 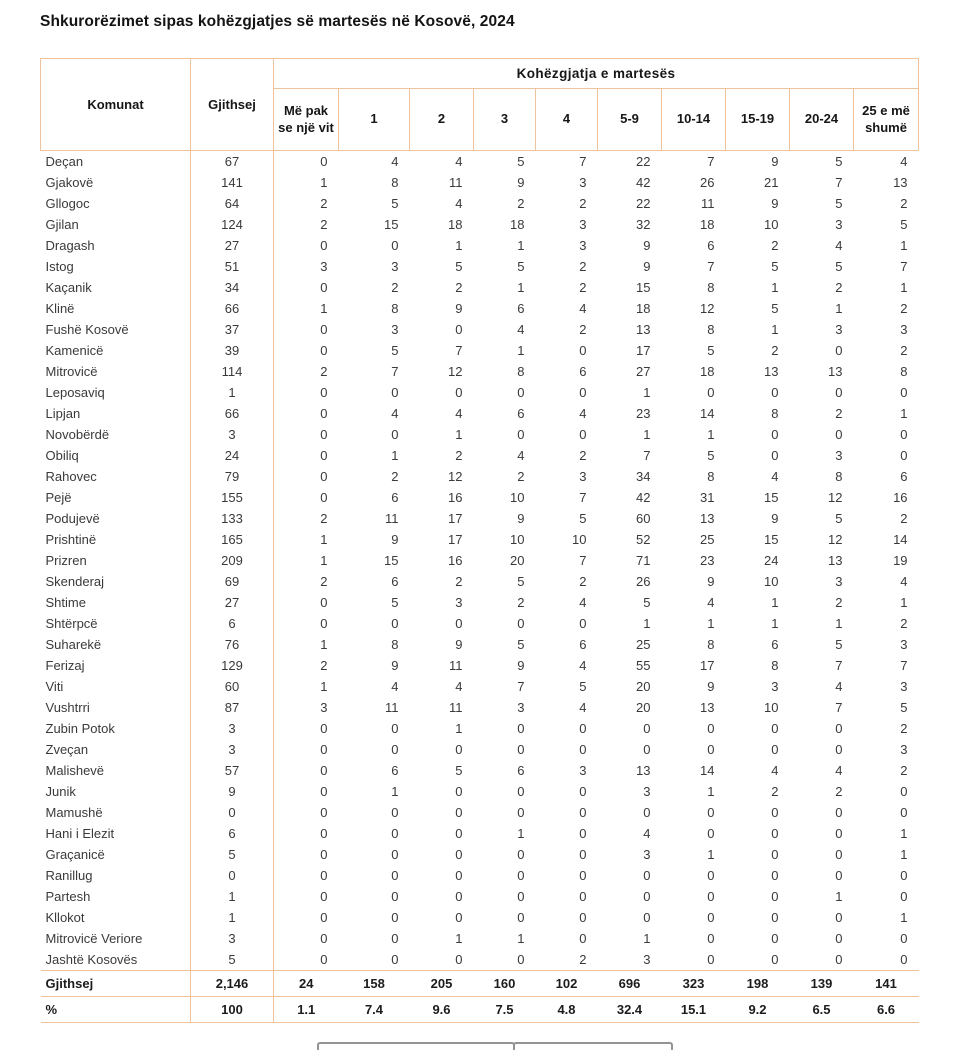 What do you see at coordinates (707, 560) in the screenshot?
I see `value-cell: 23` at bounding box center [707, 560].